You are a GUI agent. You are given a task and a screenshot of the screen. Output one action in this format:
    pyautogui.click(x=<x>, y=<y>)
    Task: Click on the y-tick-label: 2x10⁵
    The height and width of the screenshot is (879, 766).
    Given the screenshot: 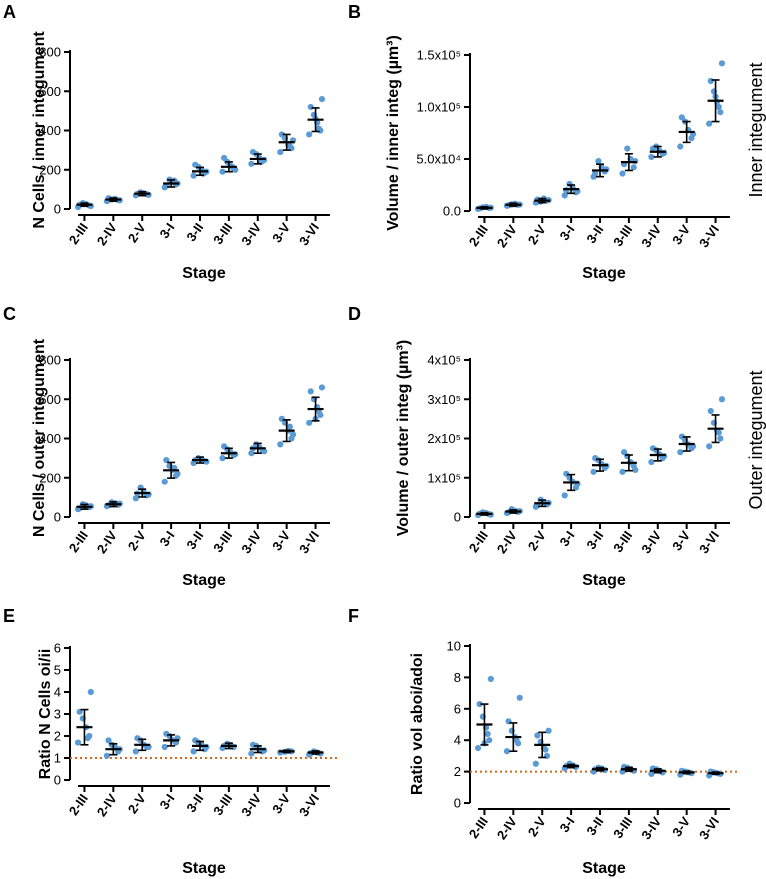 What is the action you would take?
    pyautogui.click(x=444, y=438)
    